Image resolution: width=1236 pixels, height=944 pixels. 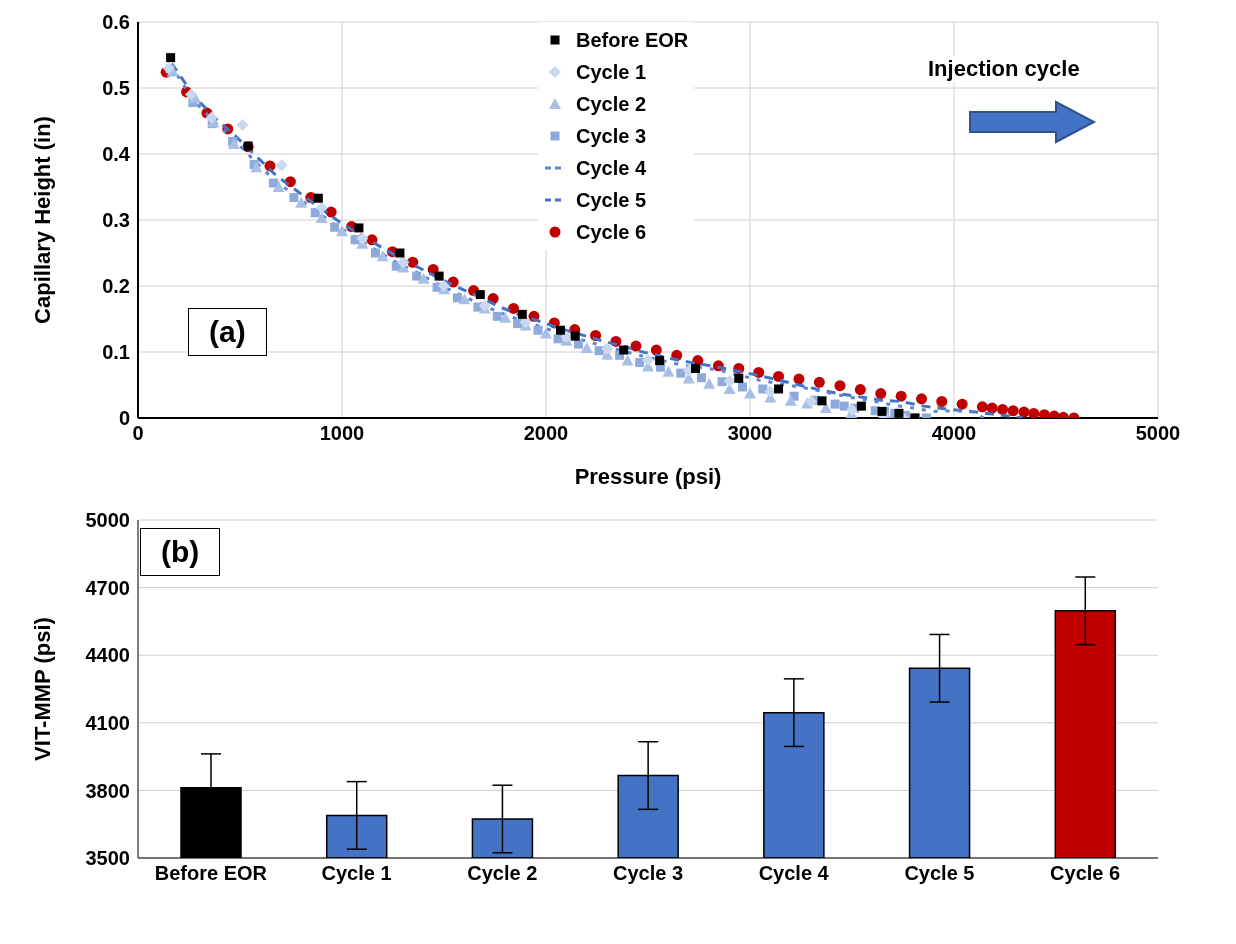 What do you see at coordinates (211, 873) in the screenshot?
I see `x-tick-label: Before EOR` at bounding box center [211, 873].